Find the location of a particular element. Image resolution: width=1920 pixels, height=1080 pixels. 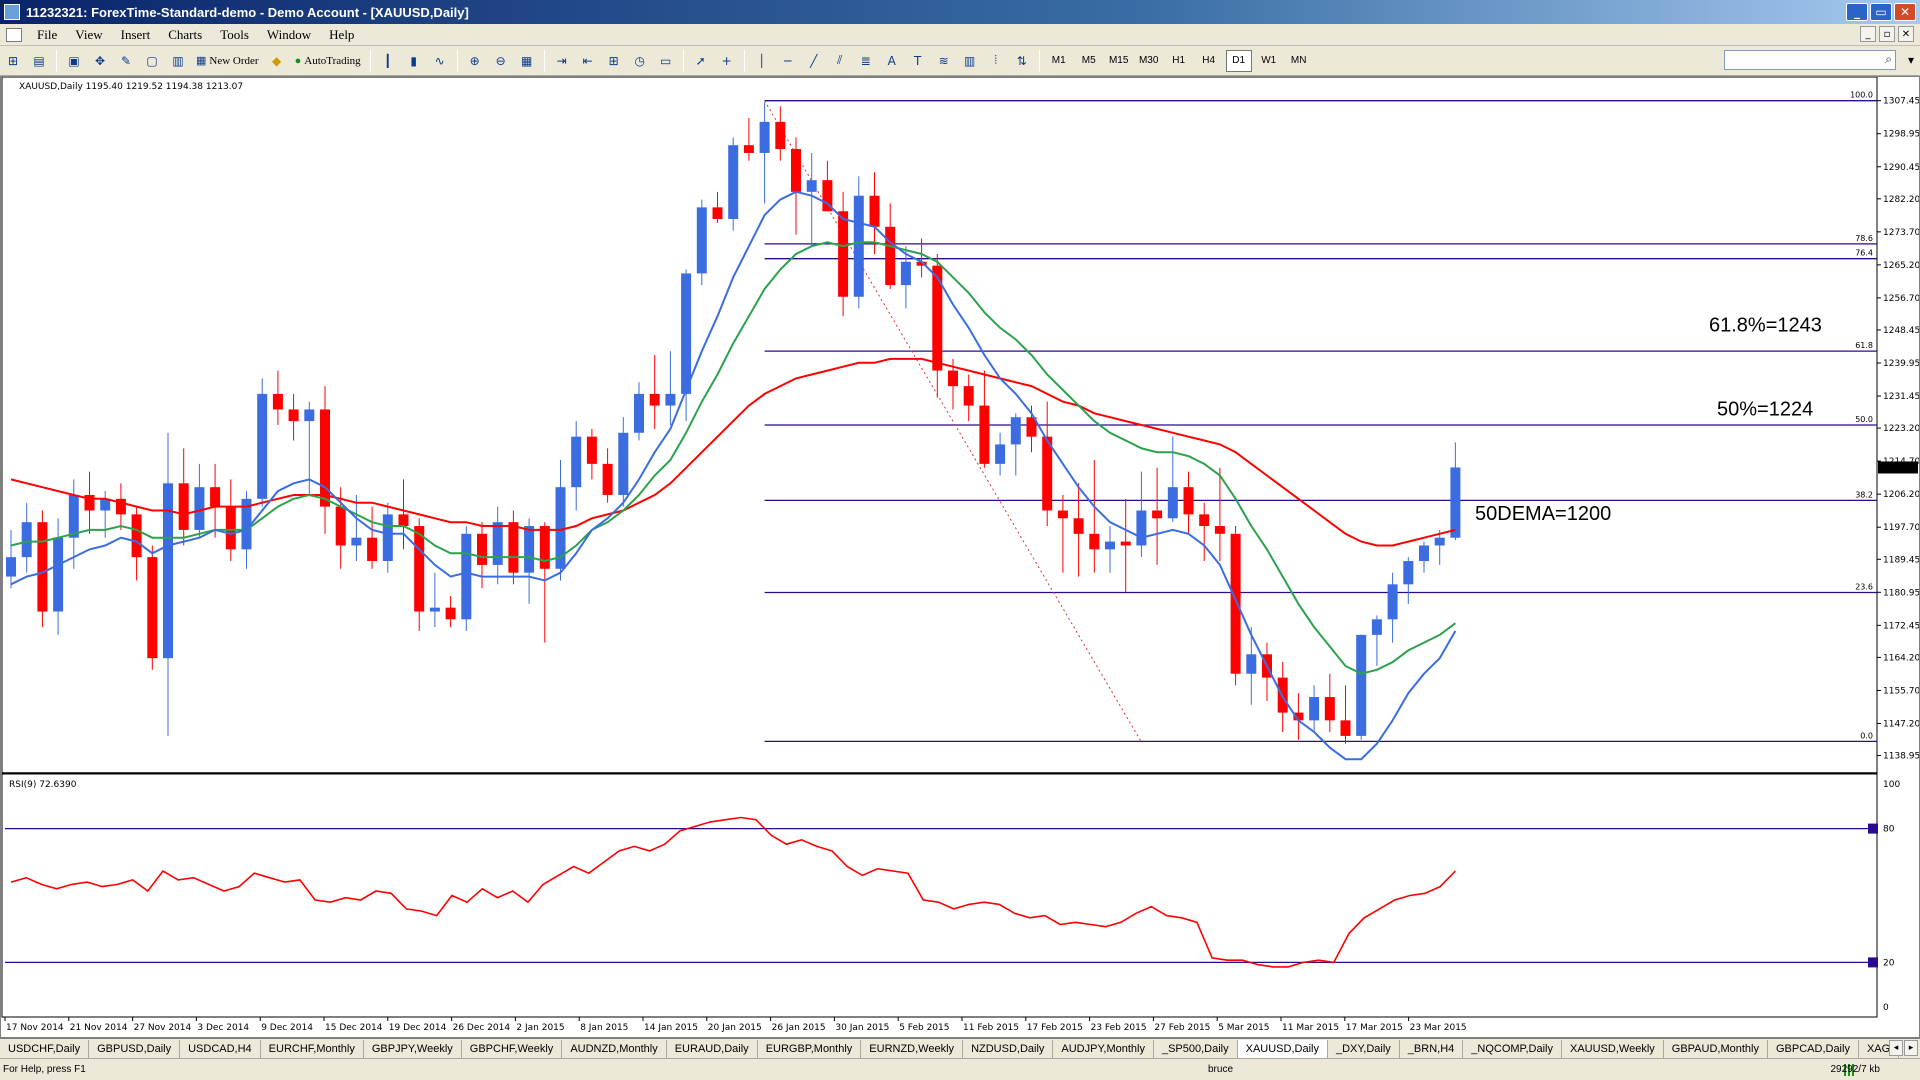

auto-scroll-icon: ⇥ is located at coordinates (561, 60).